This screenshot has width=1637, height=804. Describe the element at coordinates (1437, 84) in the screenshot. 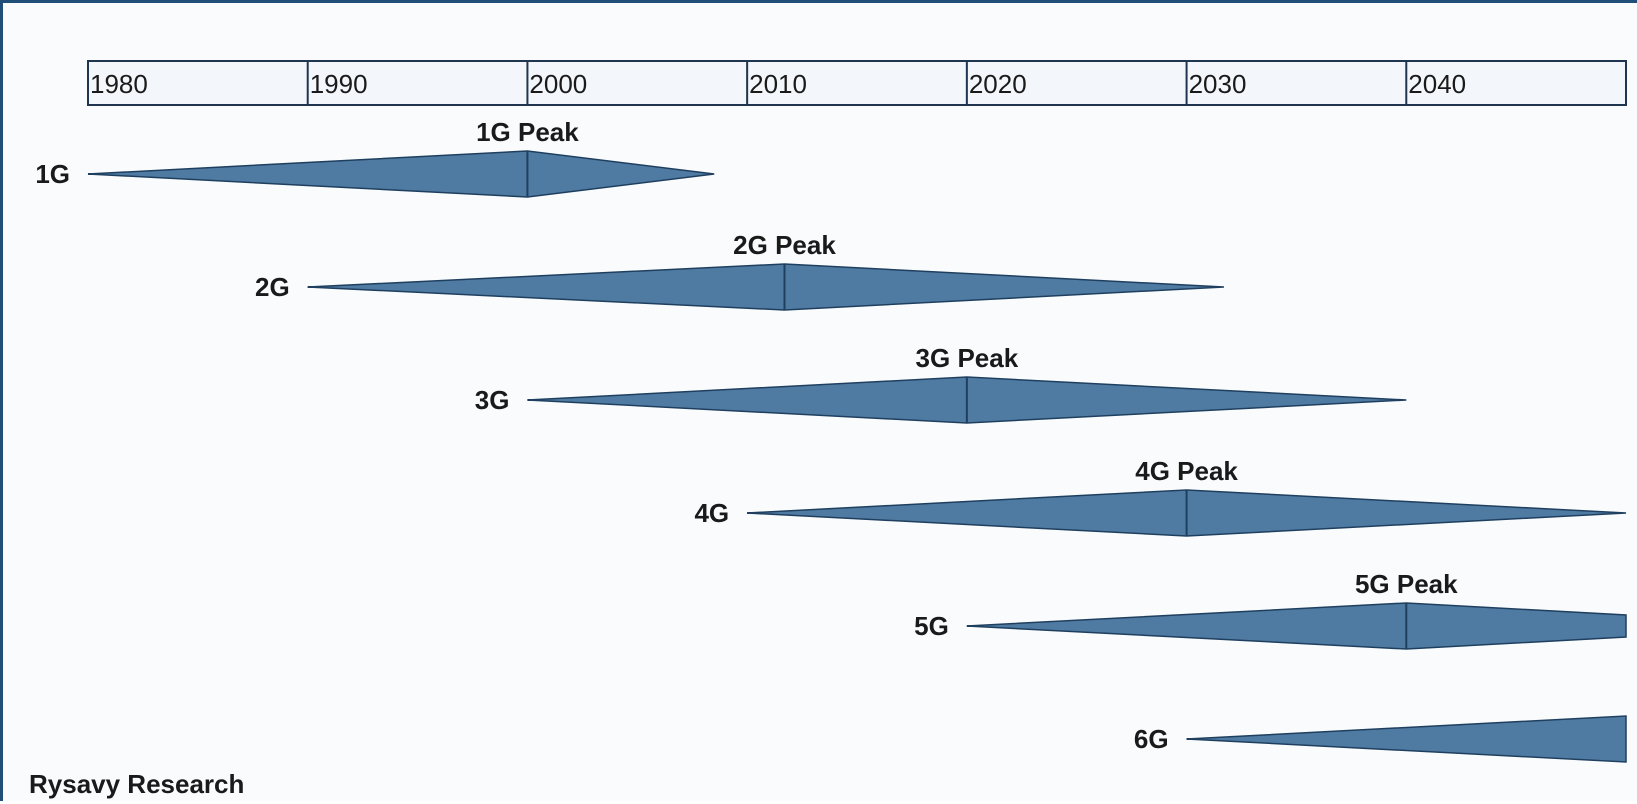

I see `tick-label-2040: 2040` at that location.